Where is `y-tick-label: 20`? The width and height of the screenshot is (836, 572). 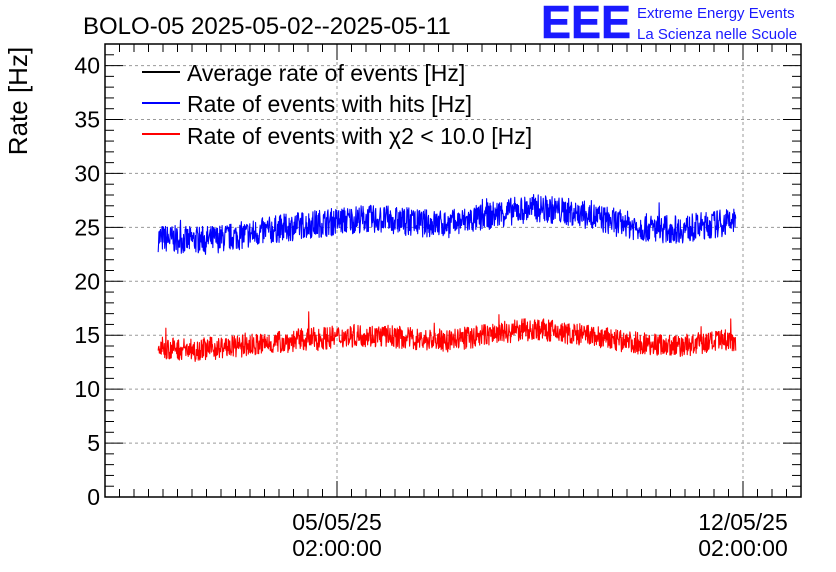
y-tick-label: 20 is located at coordinates (87, 281).